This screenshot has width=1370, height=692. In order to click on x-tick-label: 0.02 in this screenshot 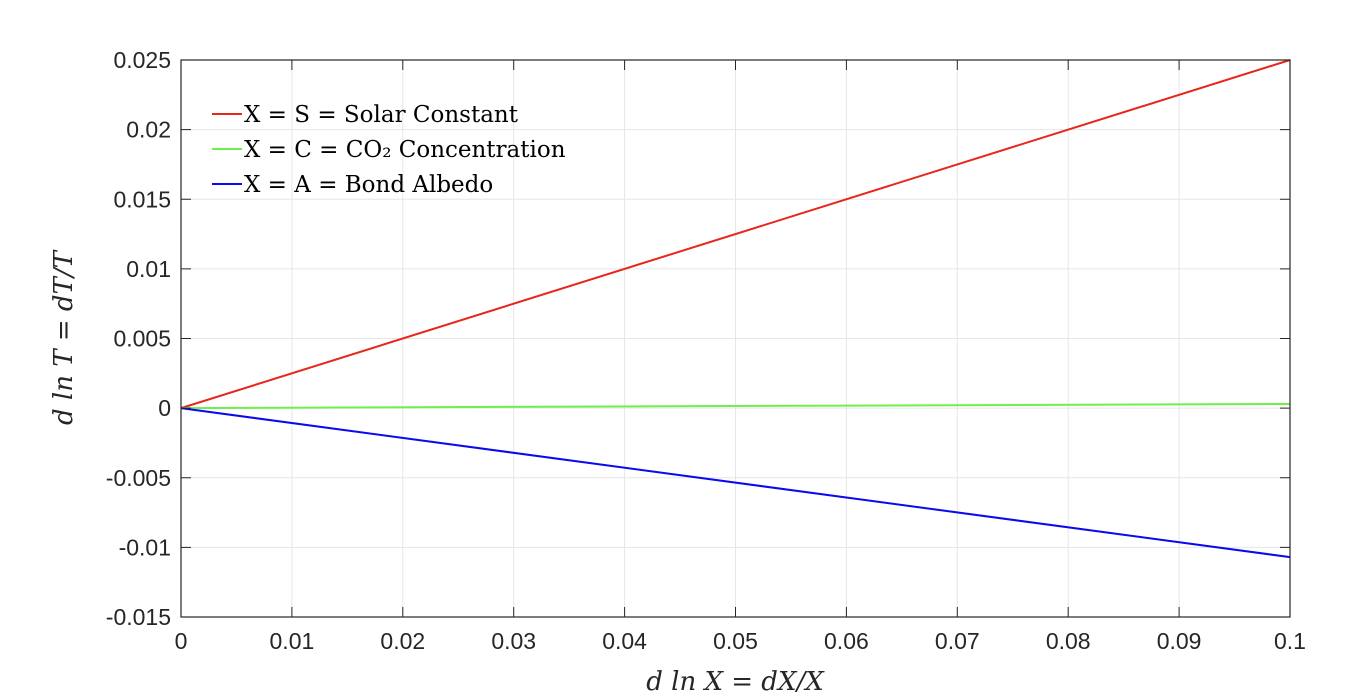, I will do `click(402, 641)`.